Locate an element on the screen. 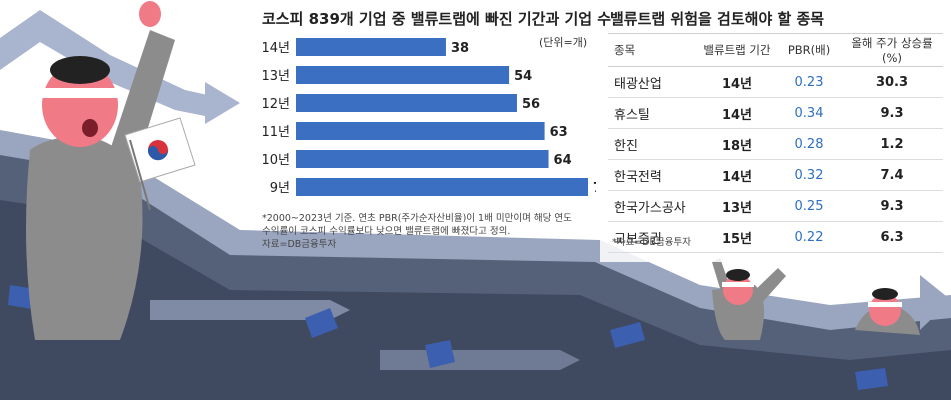 Image resolution: width=951 pixels, height=400 pixels. table-row: 휴스틸 14년 0.34 9.3 is located at coordinates (775, 113).